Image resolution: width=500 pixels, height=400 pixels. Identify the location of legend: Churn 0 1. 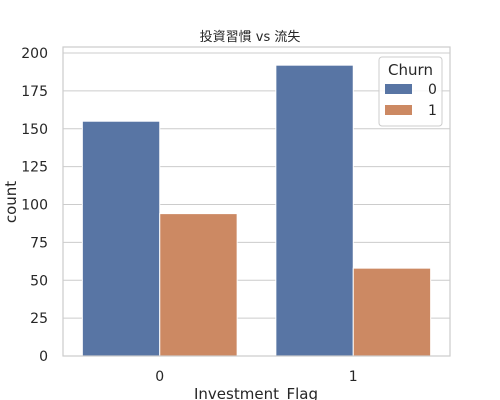
(410, 91).